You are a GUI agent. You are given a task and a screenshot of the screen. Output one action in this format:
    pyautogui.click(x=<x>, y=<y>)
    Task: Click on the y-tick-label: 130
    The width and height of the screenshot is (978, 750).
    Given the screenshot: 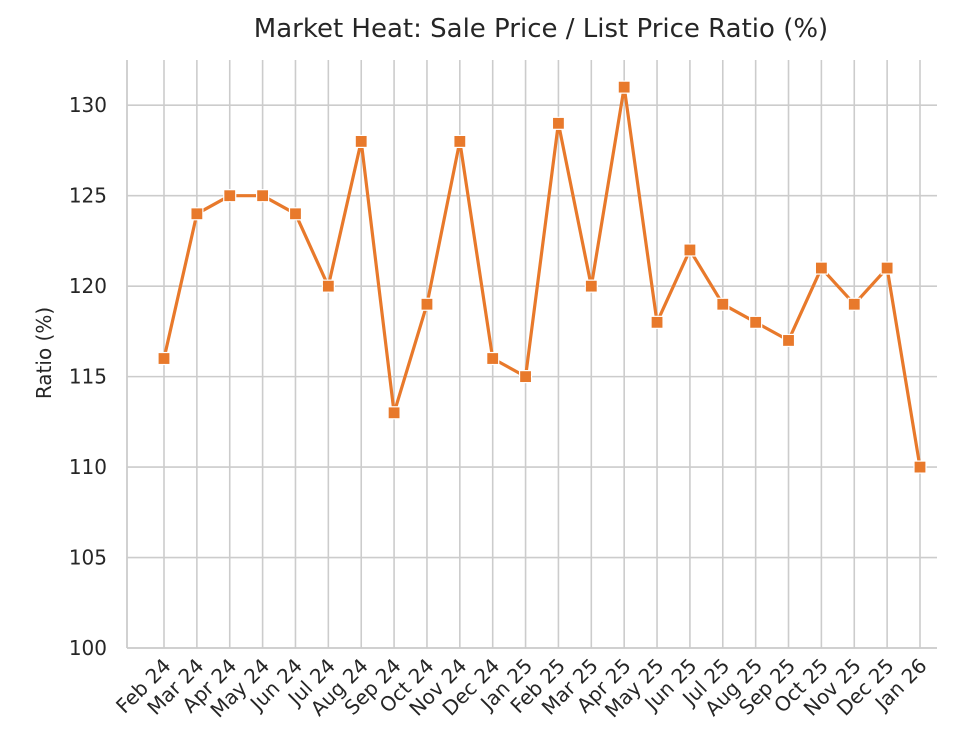 What is the action you would take?
    pyautogui.click(x=88, y=105)
    